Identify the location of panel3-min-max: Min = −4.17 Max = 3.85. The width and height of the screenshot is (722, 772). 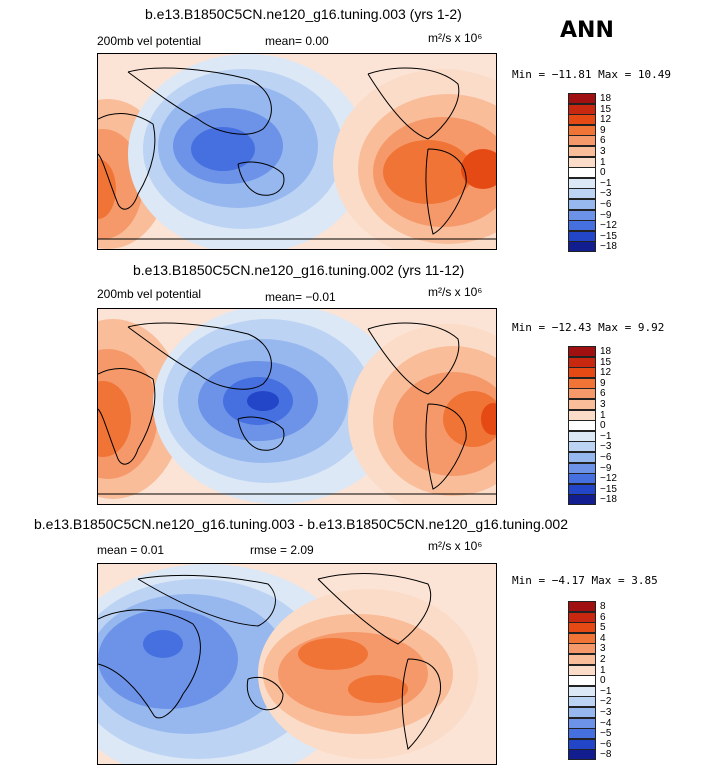
(585, 580).